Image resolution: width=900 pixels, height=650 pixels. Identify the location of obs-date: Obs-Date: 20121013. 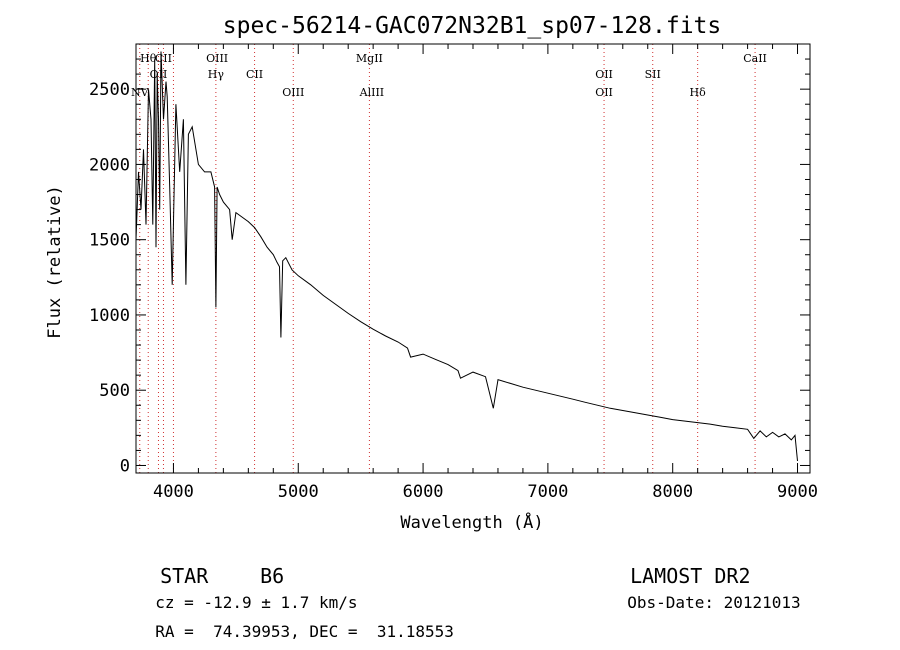
(714, 602).